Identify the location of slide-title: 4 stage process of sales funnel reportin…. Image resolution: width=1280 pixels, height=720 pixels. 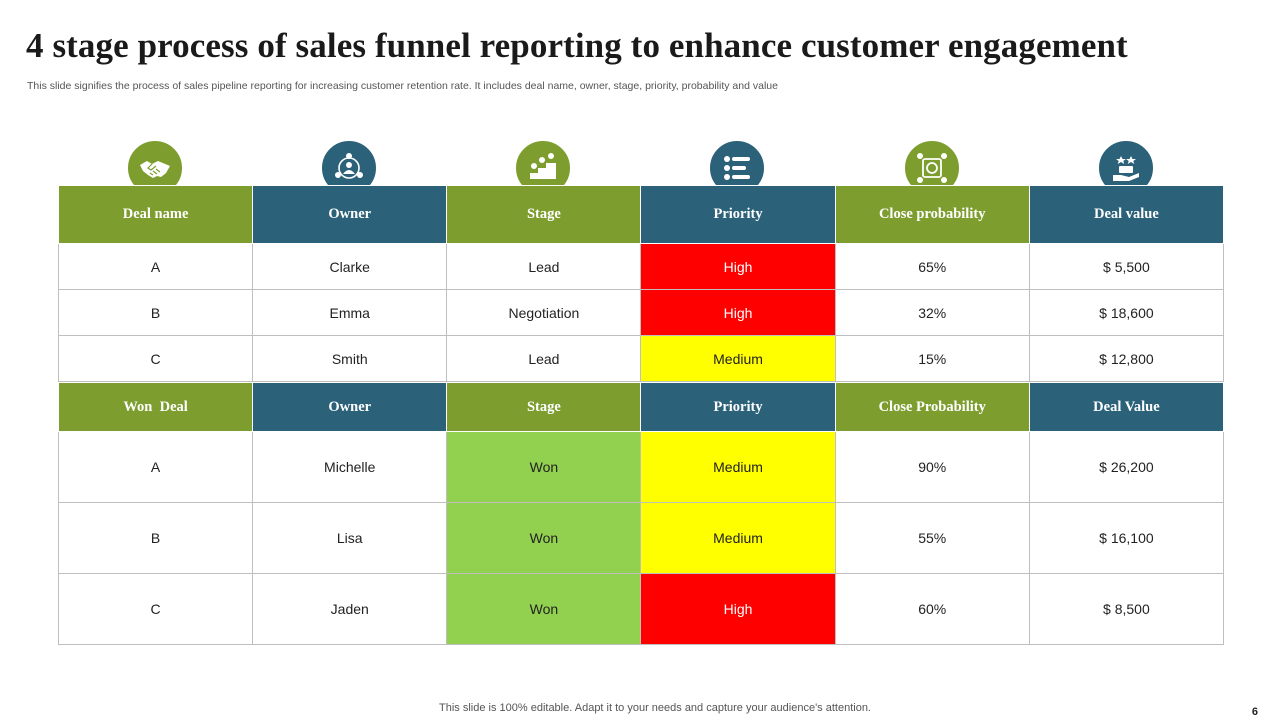
(577, 45).